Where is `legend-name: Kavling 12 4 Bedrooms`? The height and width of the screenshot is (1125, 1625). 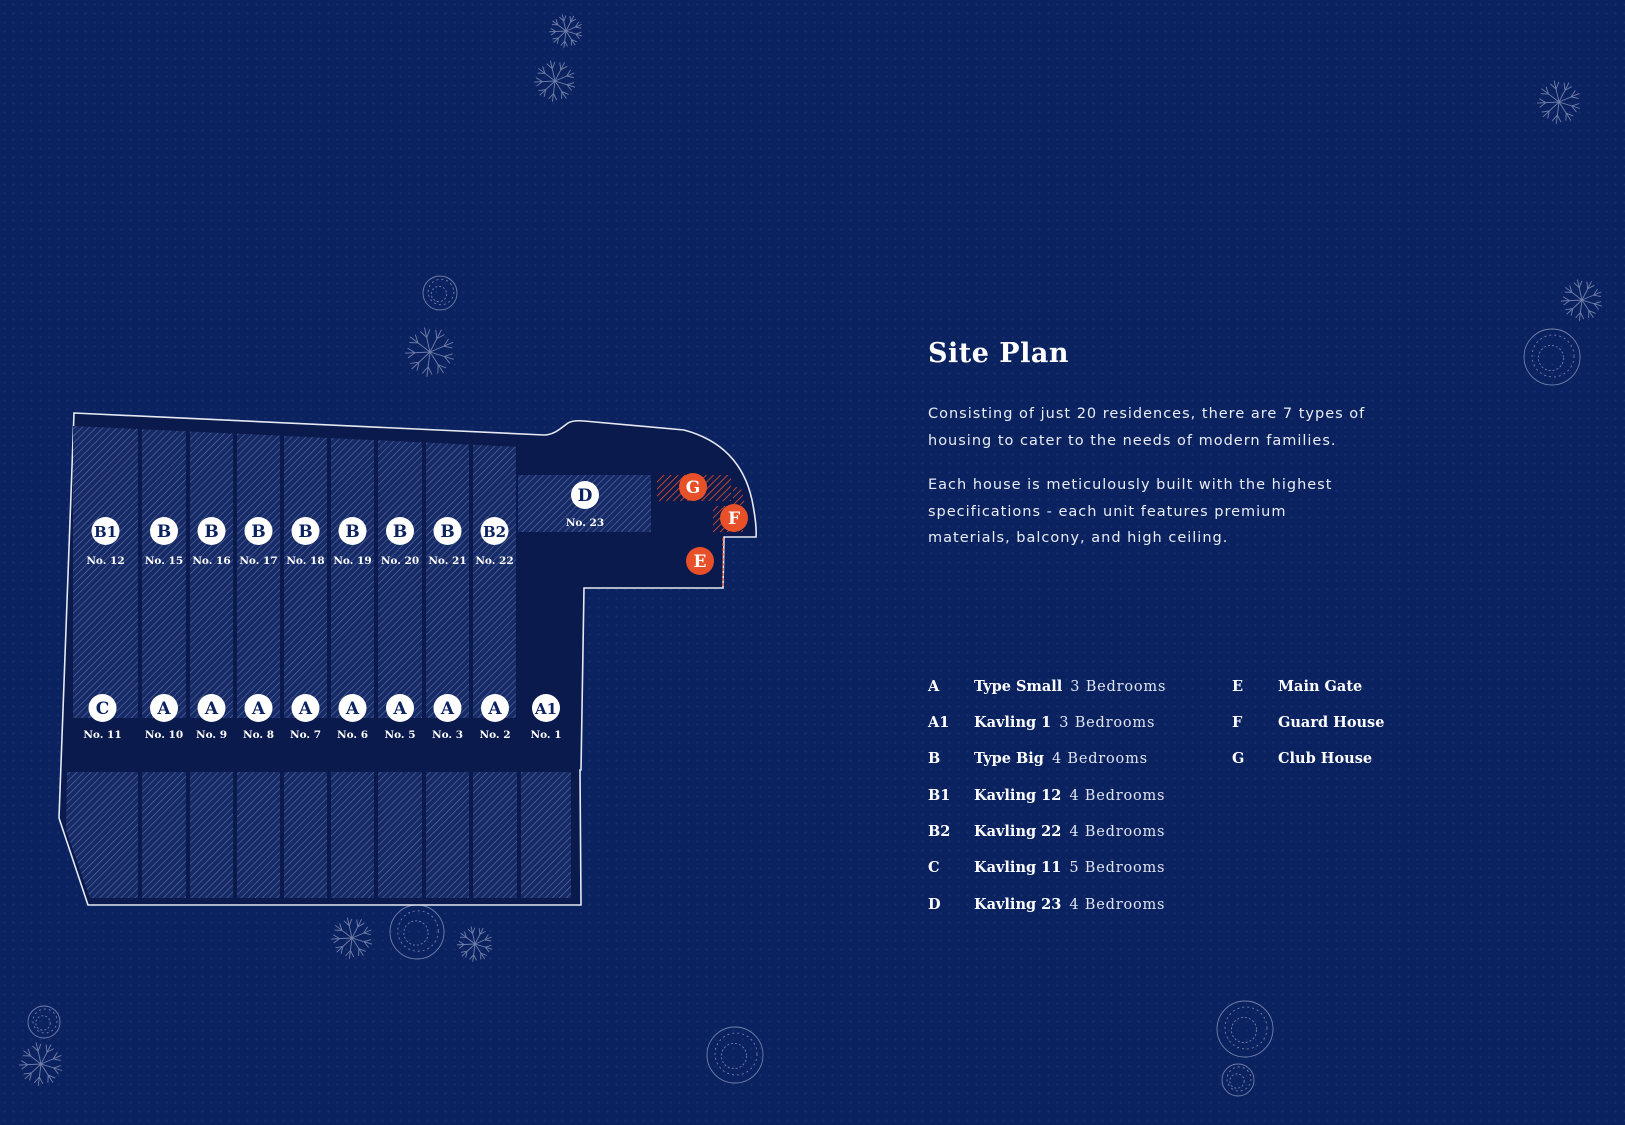 legend-name: Kavling 12 4 Bedrooms is located at coordinates (1069, 795).